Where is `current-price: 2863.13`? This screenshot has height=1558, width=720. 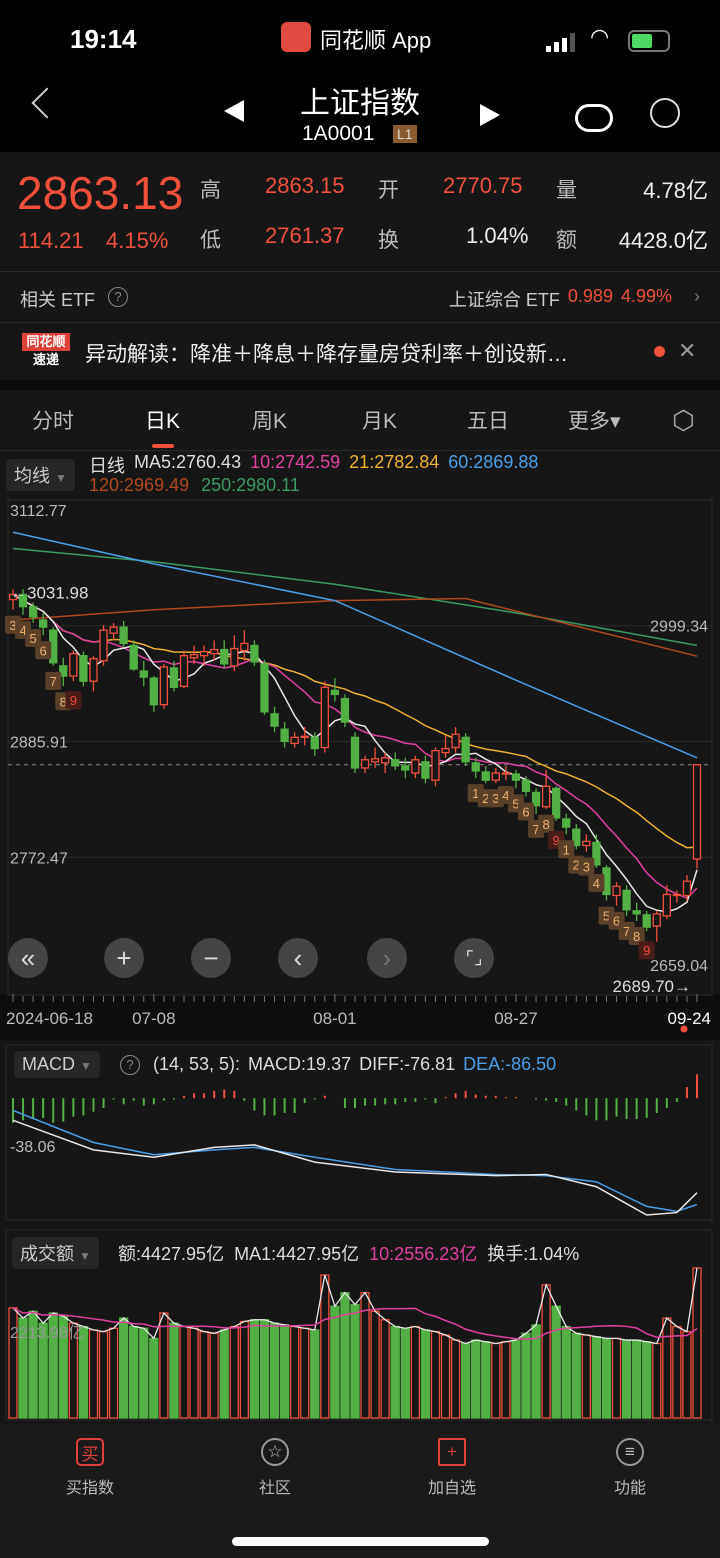
current-price: 2863.13 is located at coordinates (100, 193).